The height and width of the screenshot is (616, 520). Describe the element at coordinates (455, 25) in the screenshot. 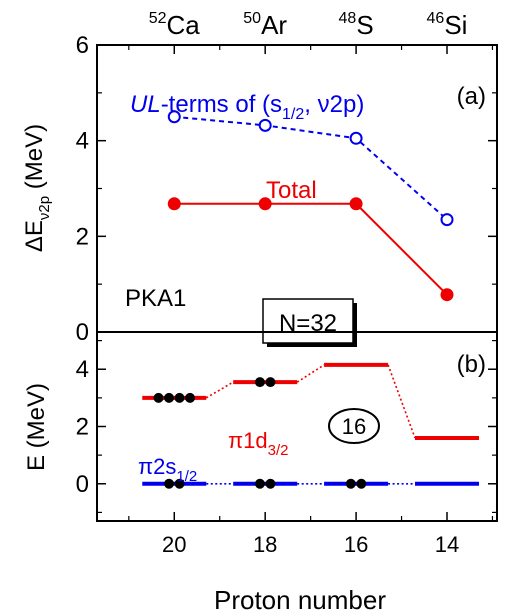

I see `nucleus-symbol: Si` at that location.